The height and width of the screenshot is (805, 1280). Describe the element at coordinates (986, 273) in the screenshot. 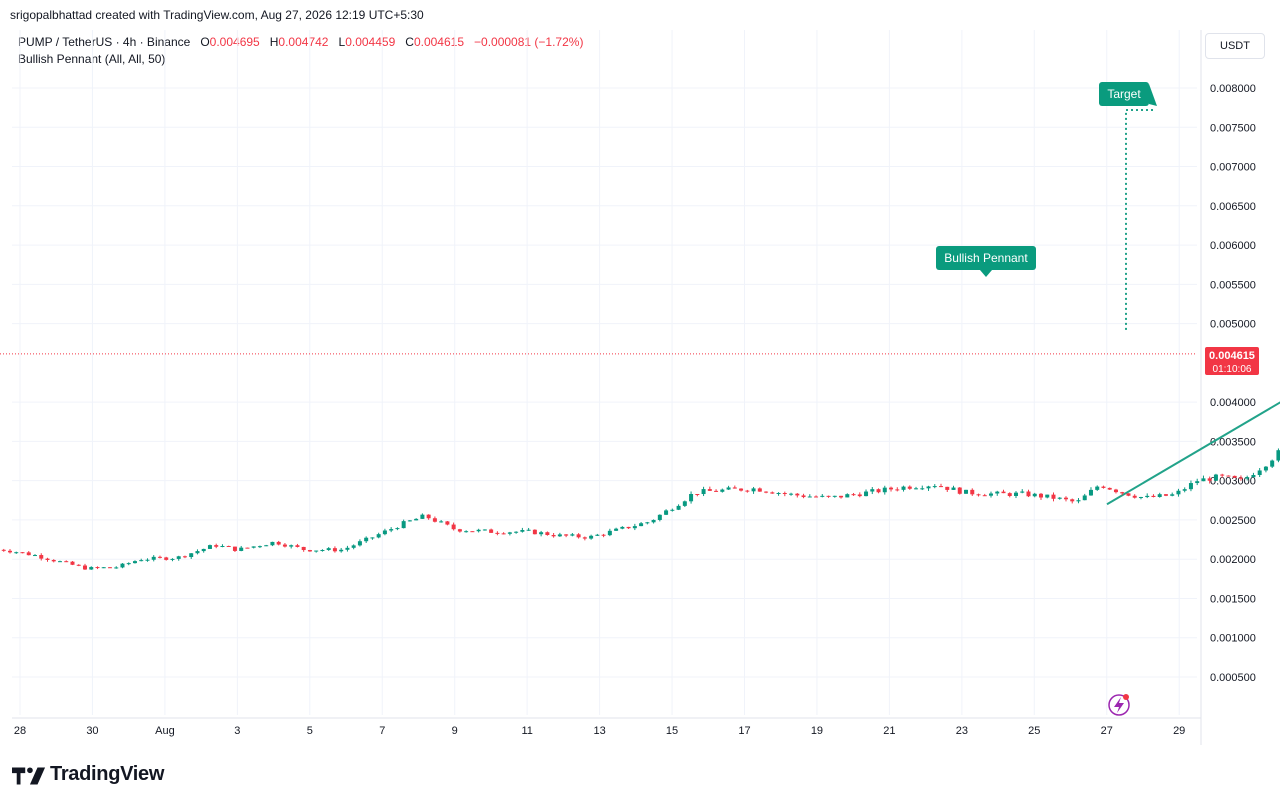

I see `pennant-label-pointer` at that location.